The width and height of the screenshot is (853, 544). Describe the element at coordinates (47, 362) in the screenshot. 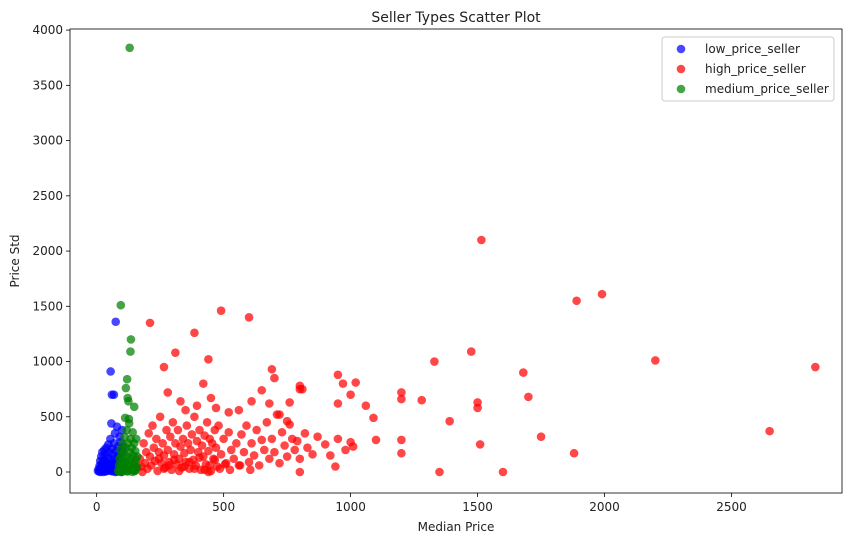

I see `y-tick-label: 1000` at that location.